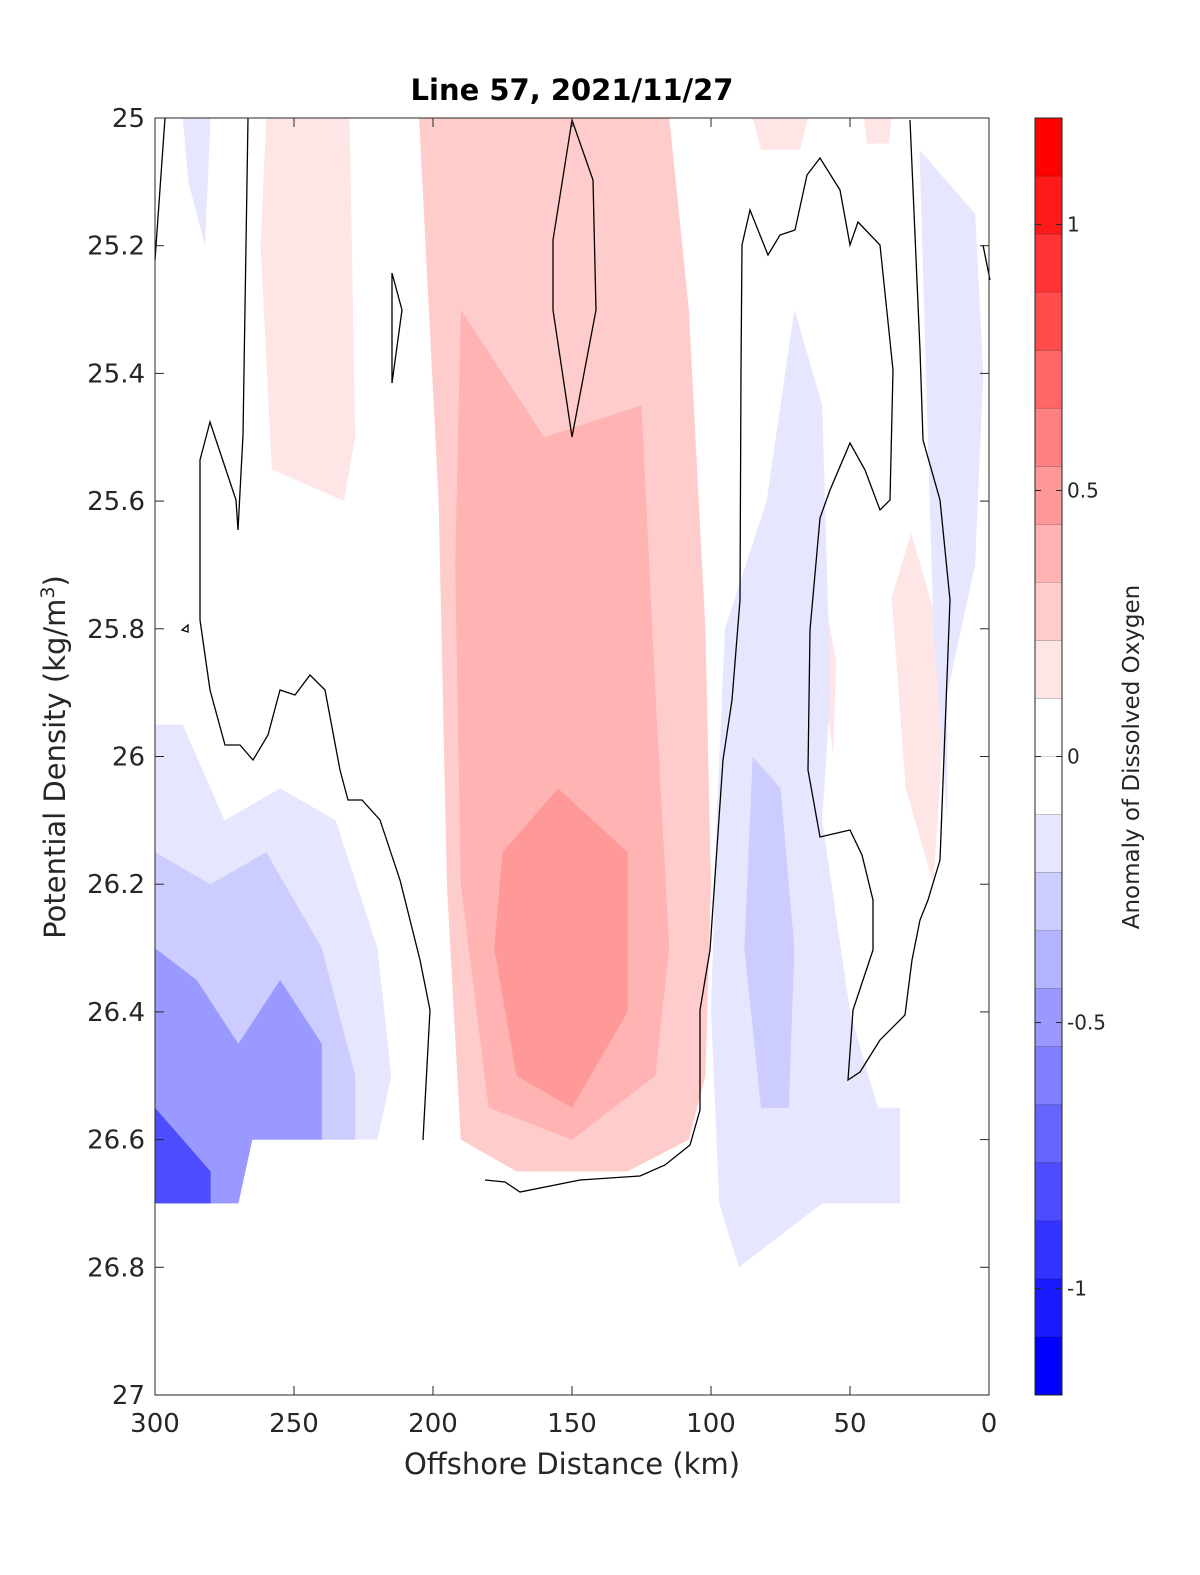  I want to click on colorbar-tick-label: -1, so click(1077, 1289).